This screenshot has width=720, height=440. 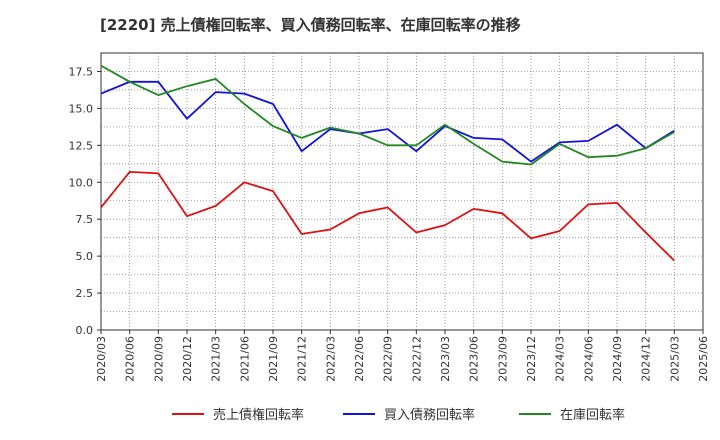 What do you see at coordinates (588, 359) in the screenshot?
I see `x-tick-label: 2024/06` at bounding box center [588, 359].